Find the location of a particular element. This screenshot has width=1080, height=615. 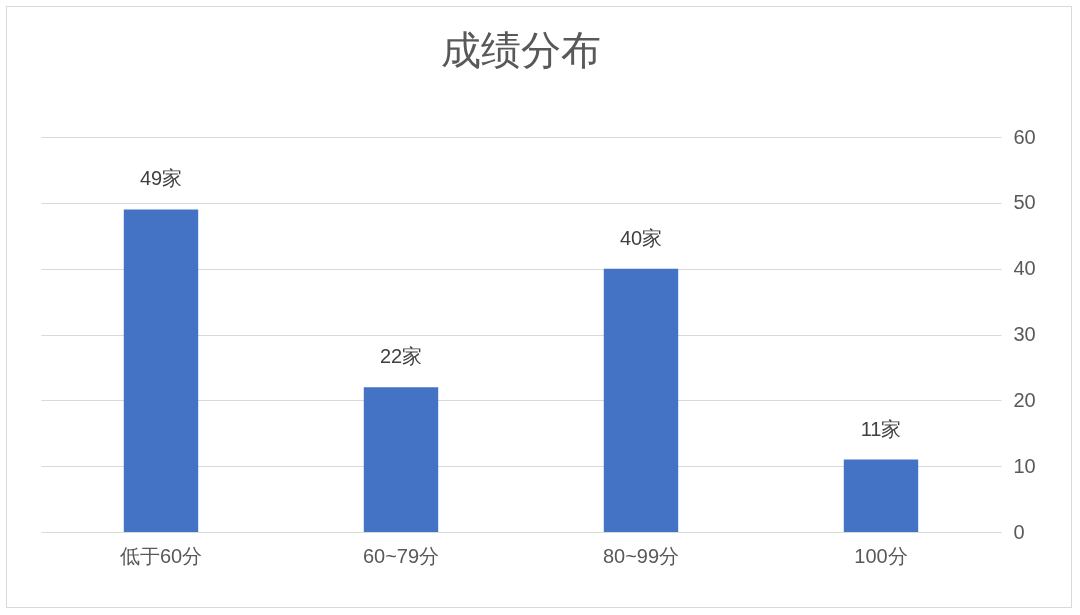

chart-title: 成绩分布 is located at coordinates (521, 50).